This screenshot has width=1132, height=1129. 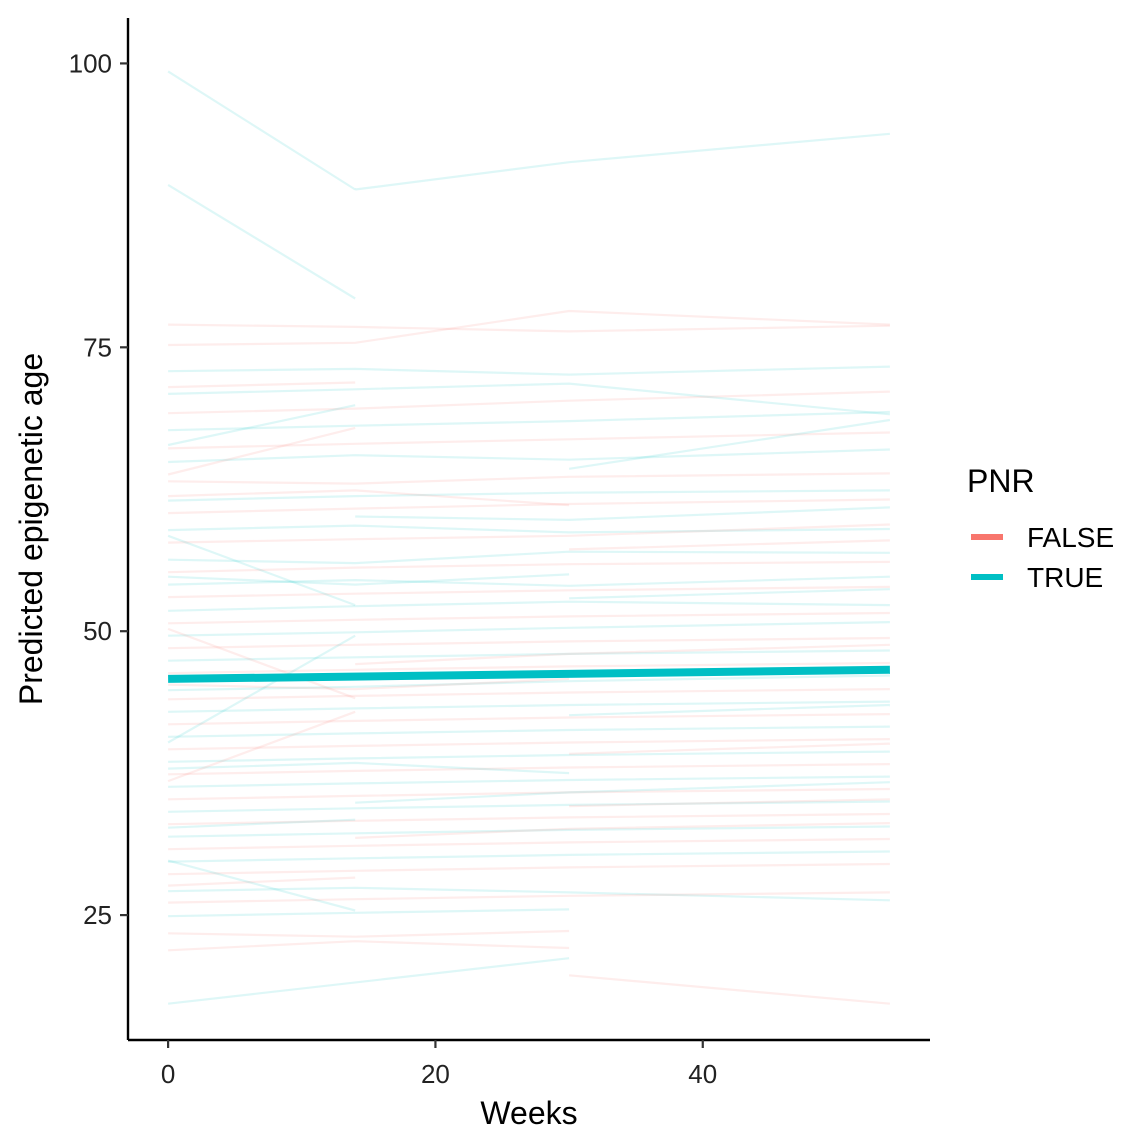 I want to click on y-axis-title: Predicted epigenetic age, so click(x=31, y=529).